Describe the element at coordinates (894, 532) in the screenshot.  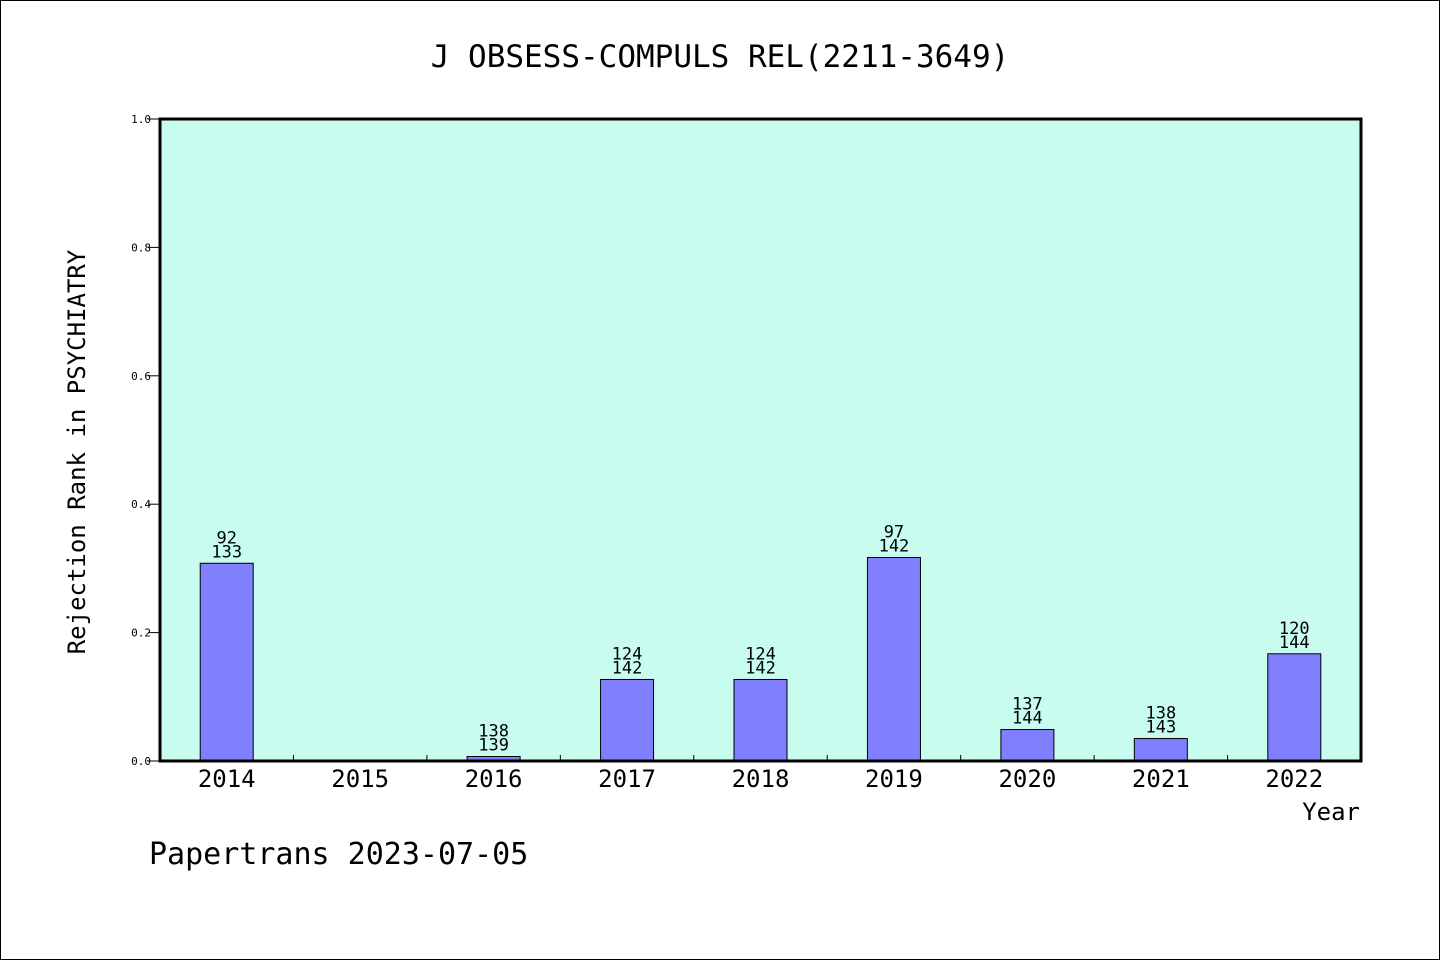
I see `bar-label-top: 97` at that location.